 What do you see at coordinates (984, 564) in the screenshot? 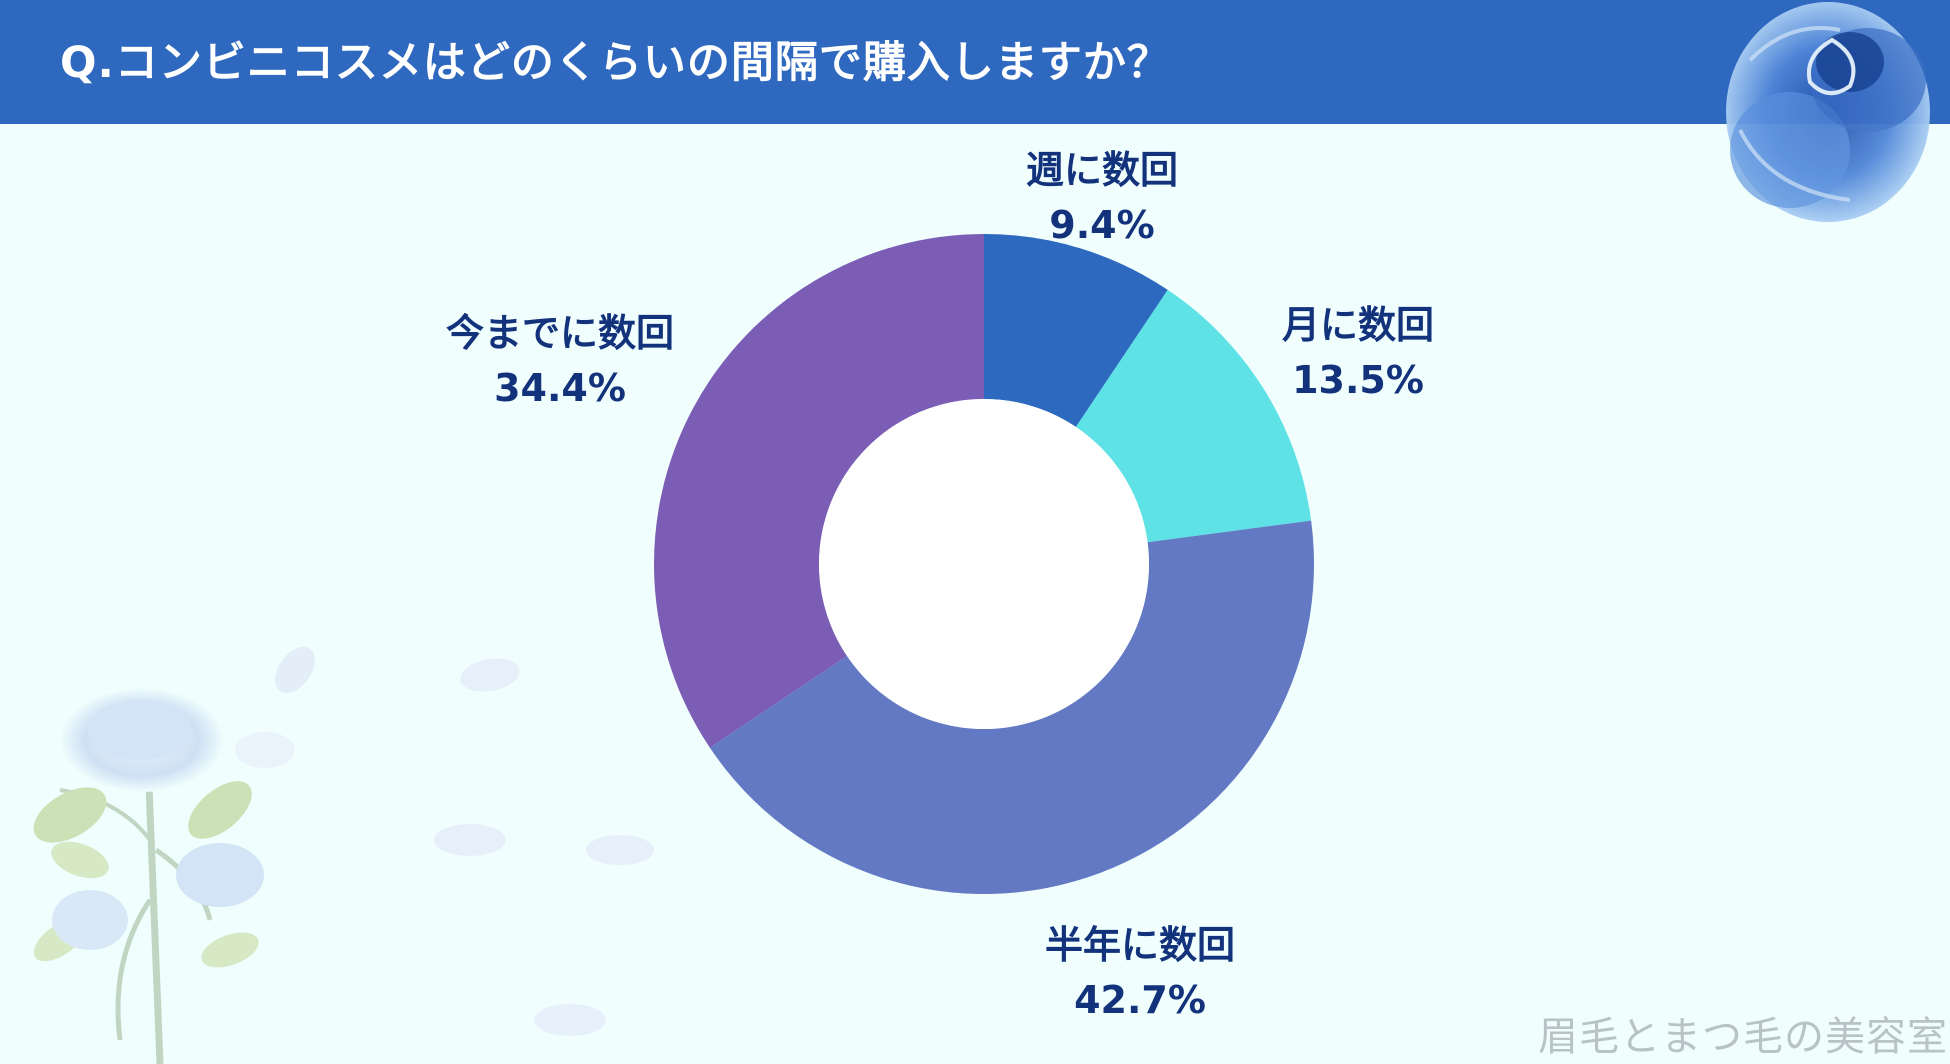
I see `donut-hole` at bounding box center [984, 564].